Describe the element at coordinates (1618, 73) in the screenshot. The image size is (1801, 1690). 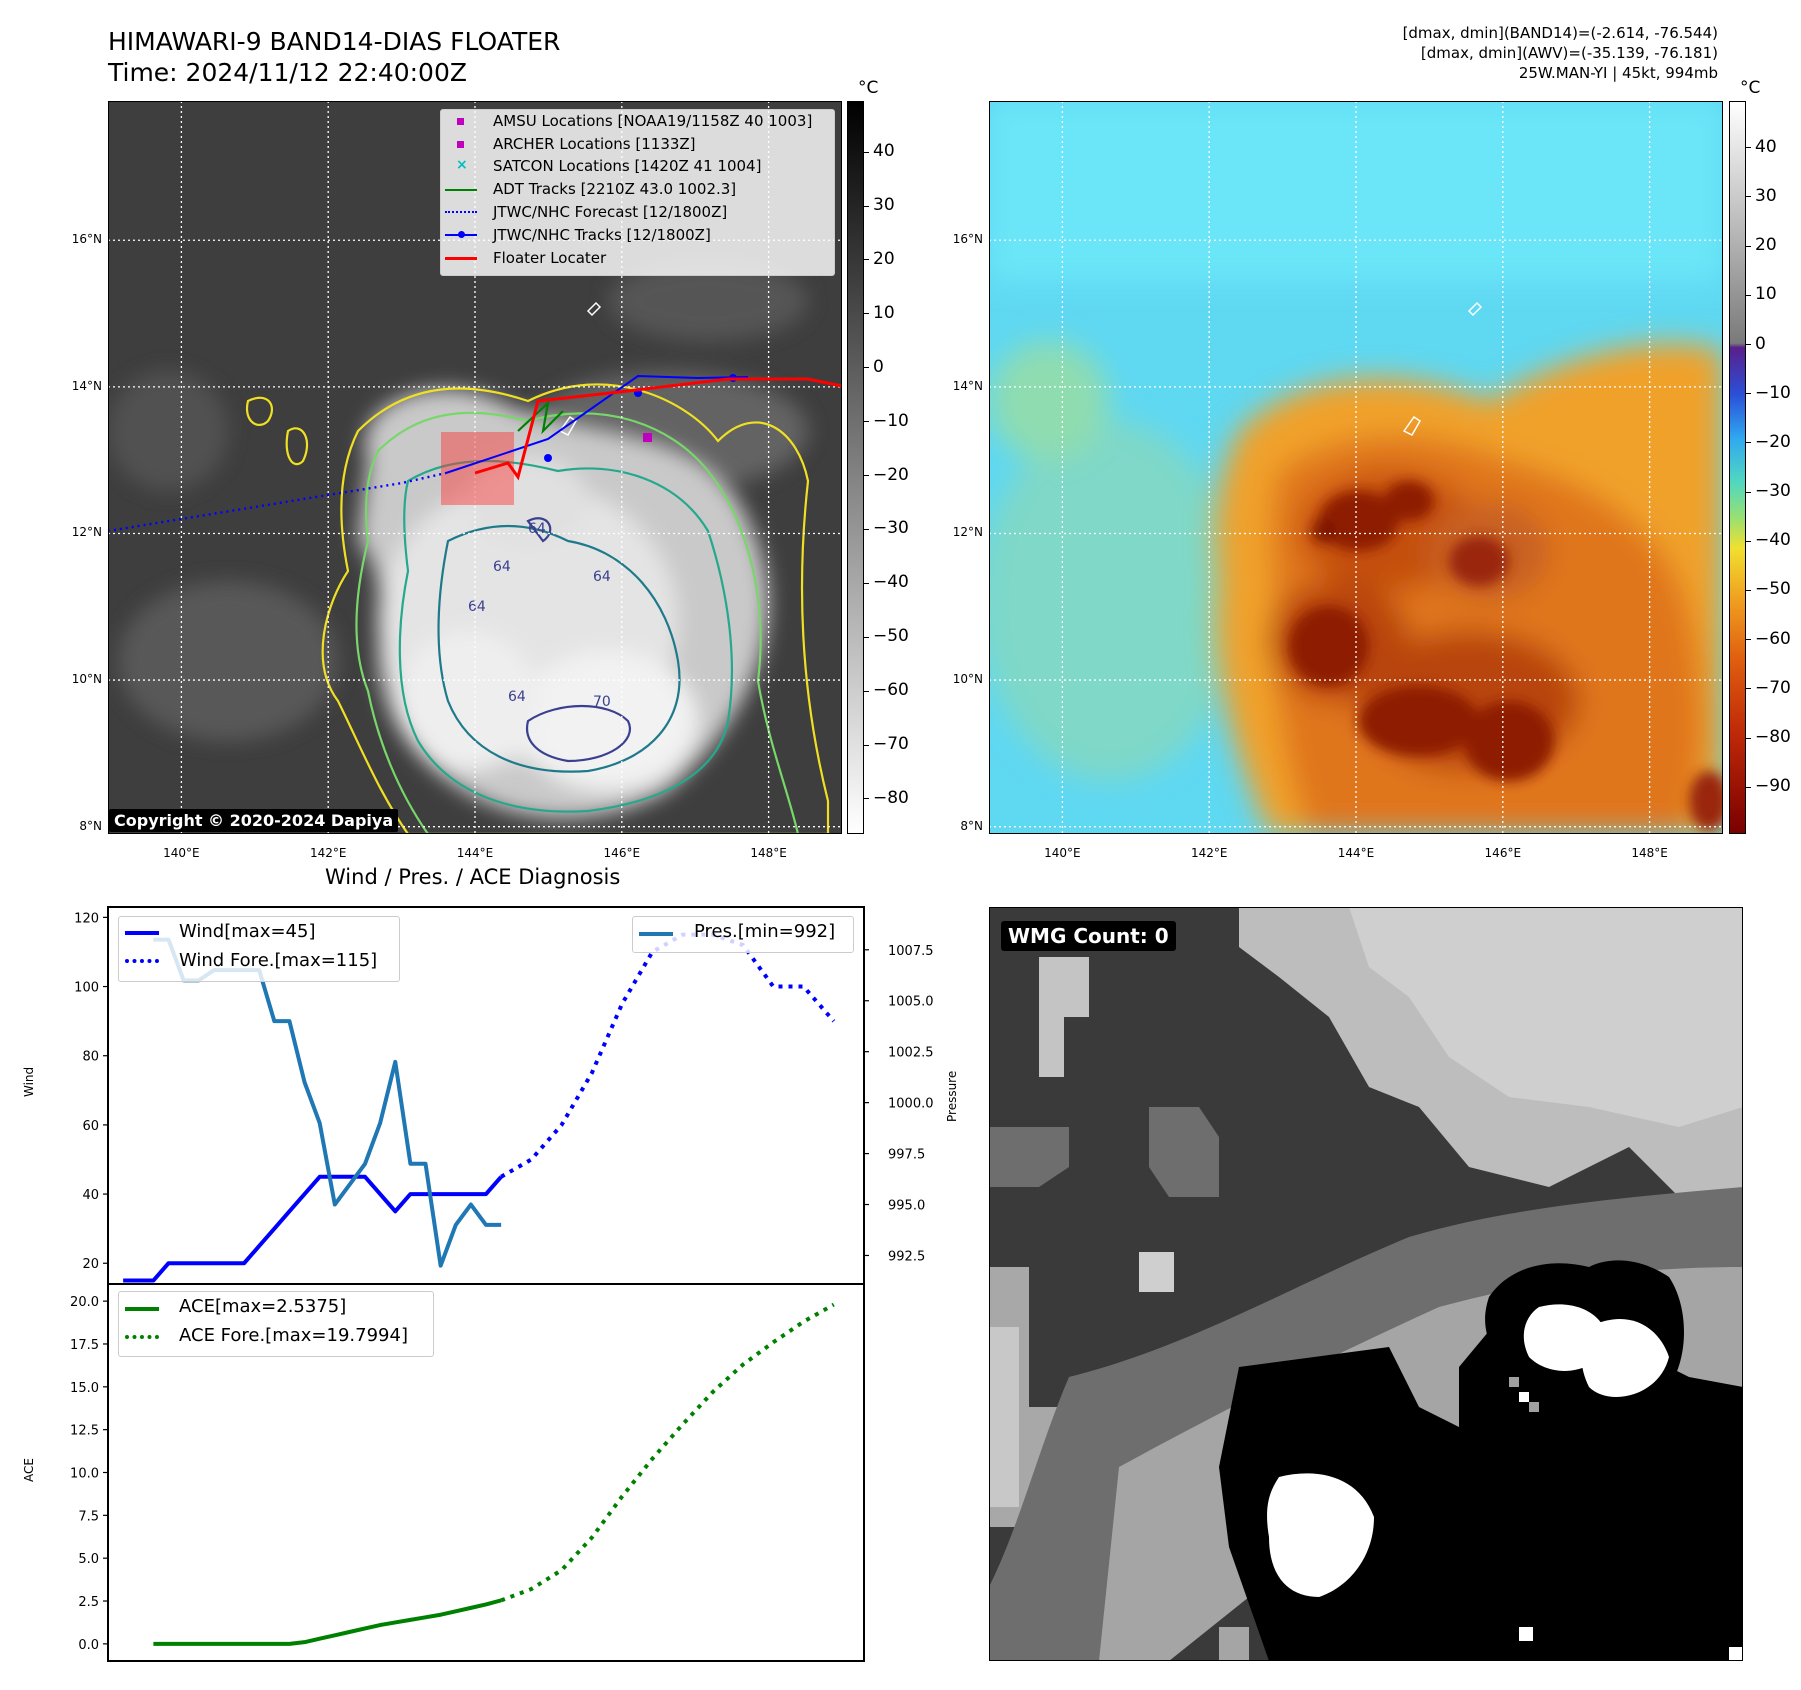
I see `info-line-3: 25W.MAN-YI | 45kt, 994mb` at that location.